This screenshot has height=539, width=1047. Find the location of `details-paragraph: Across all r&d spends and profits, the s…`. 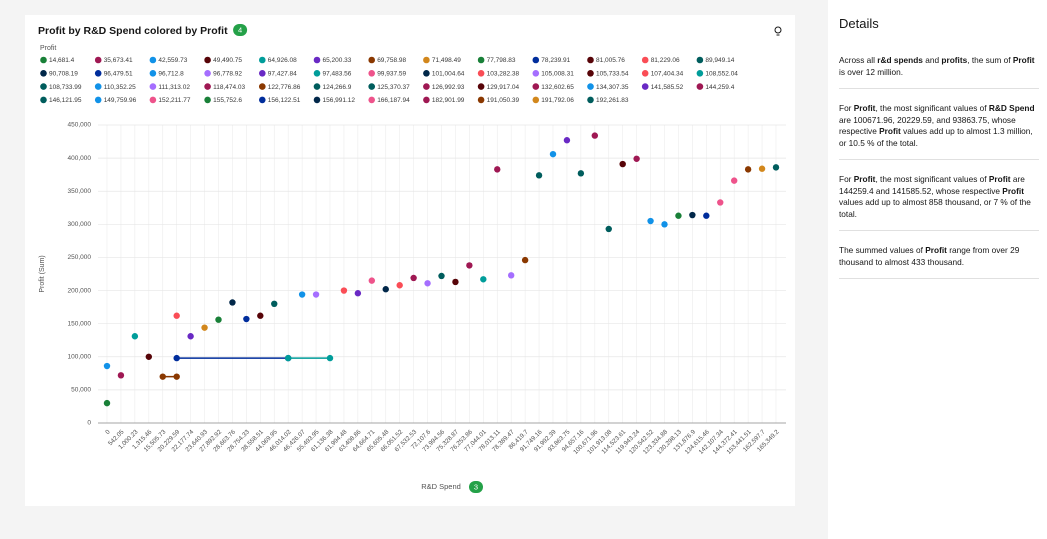

details-paragraph: Across all r&d spends and profits, the s… is located at coordinates (939, 72).